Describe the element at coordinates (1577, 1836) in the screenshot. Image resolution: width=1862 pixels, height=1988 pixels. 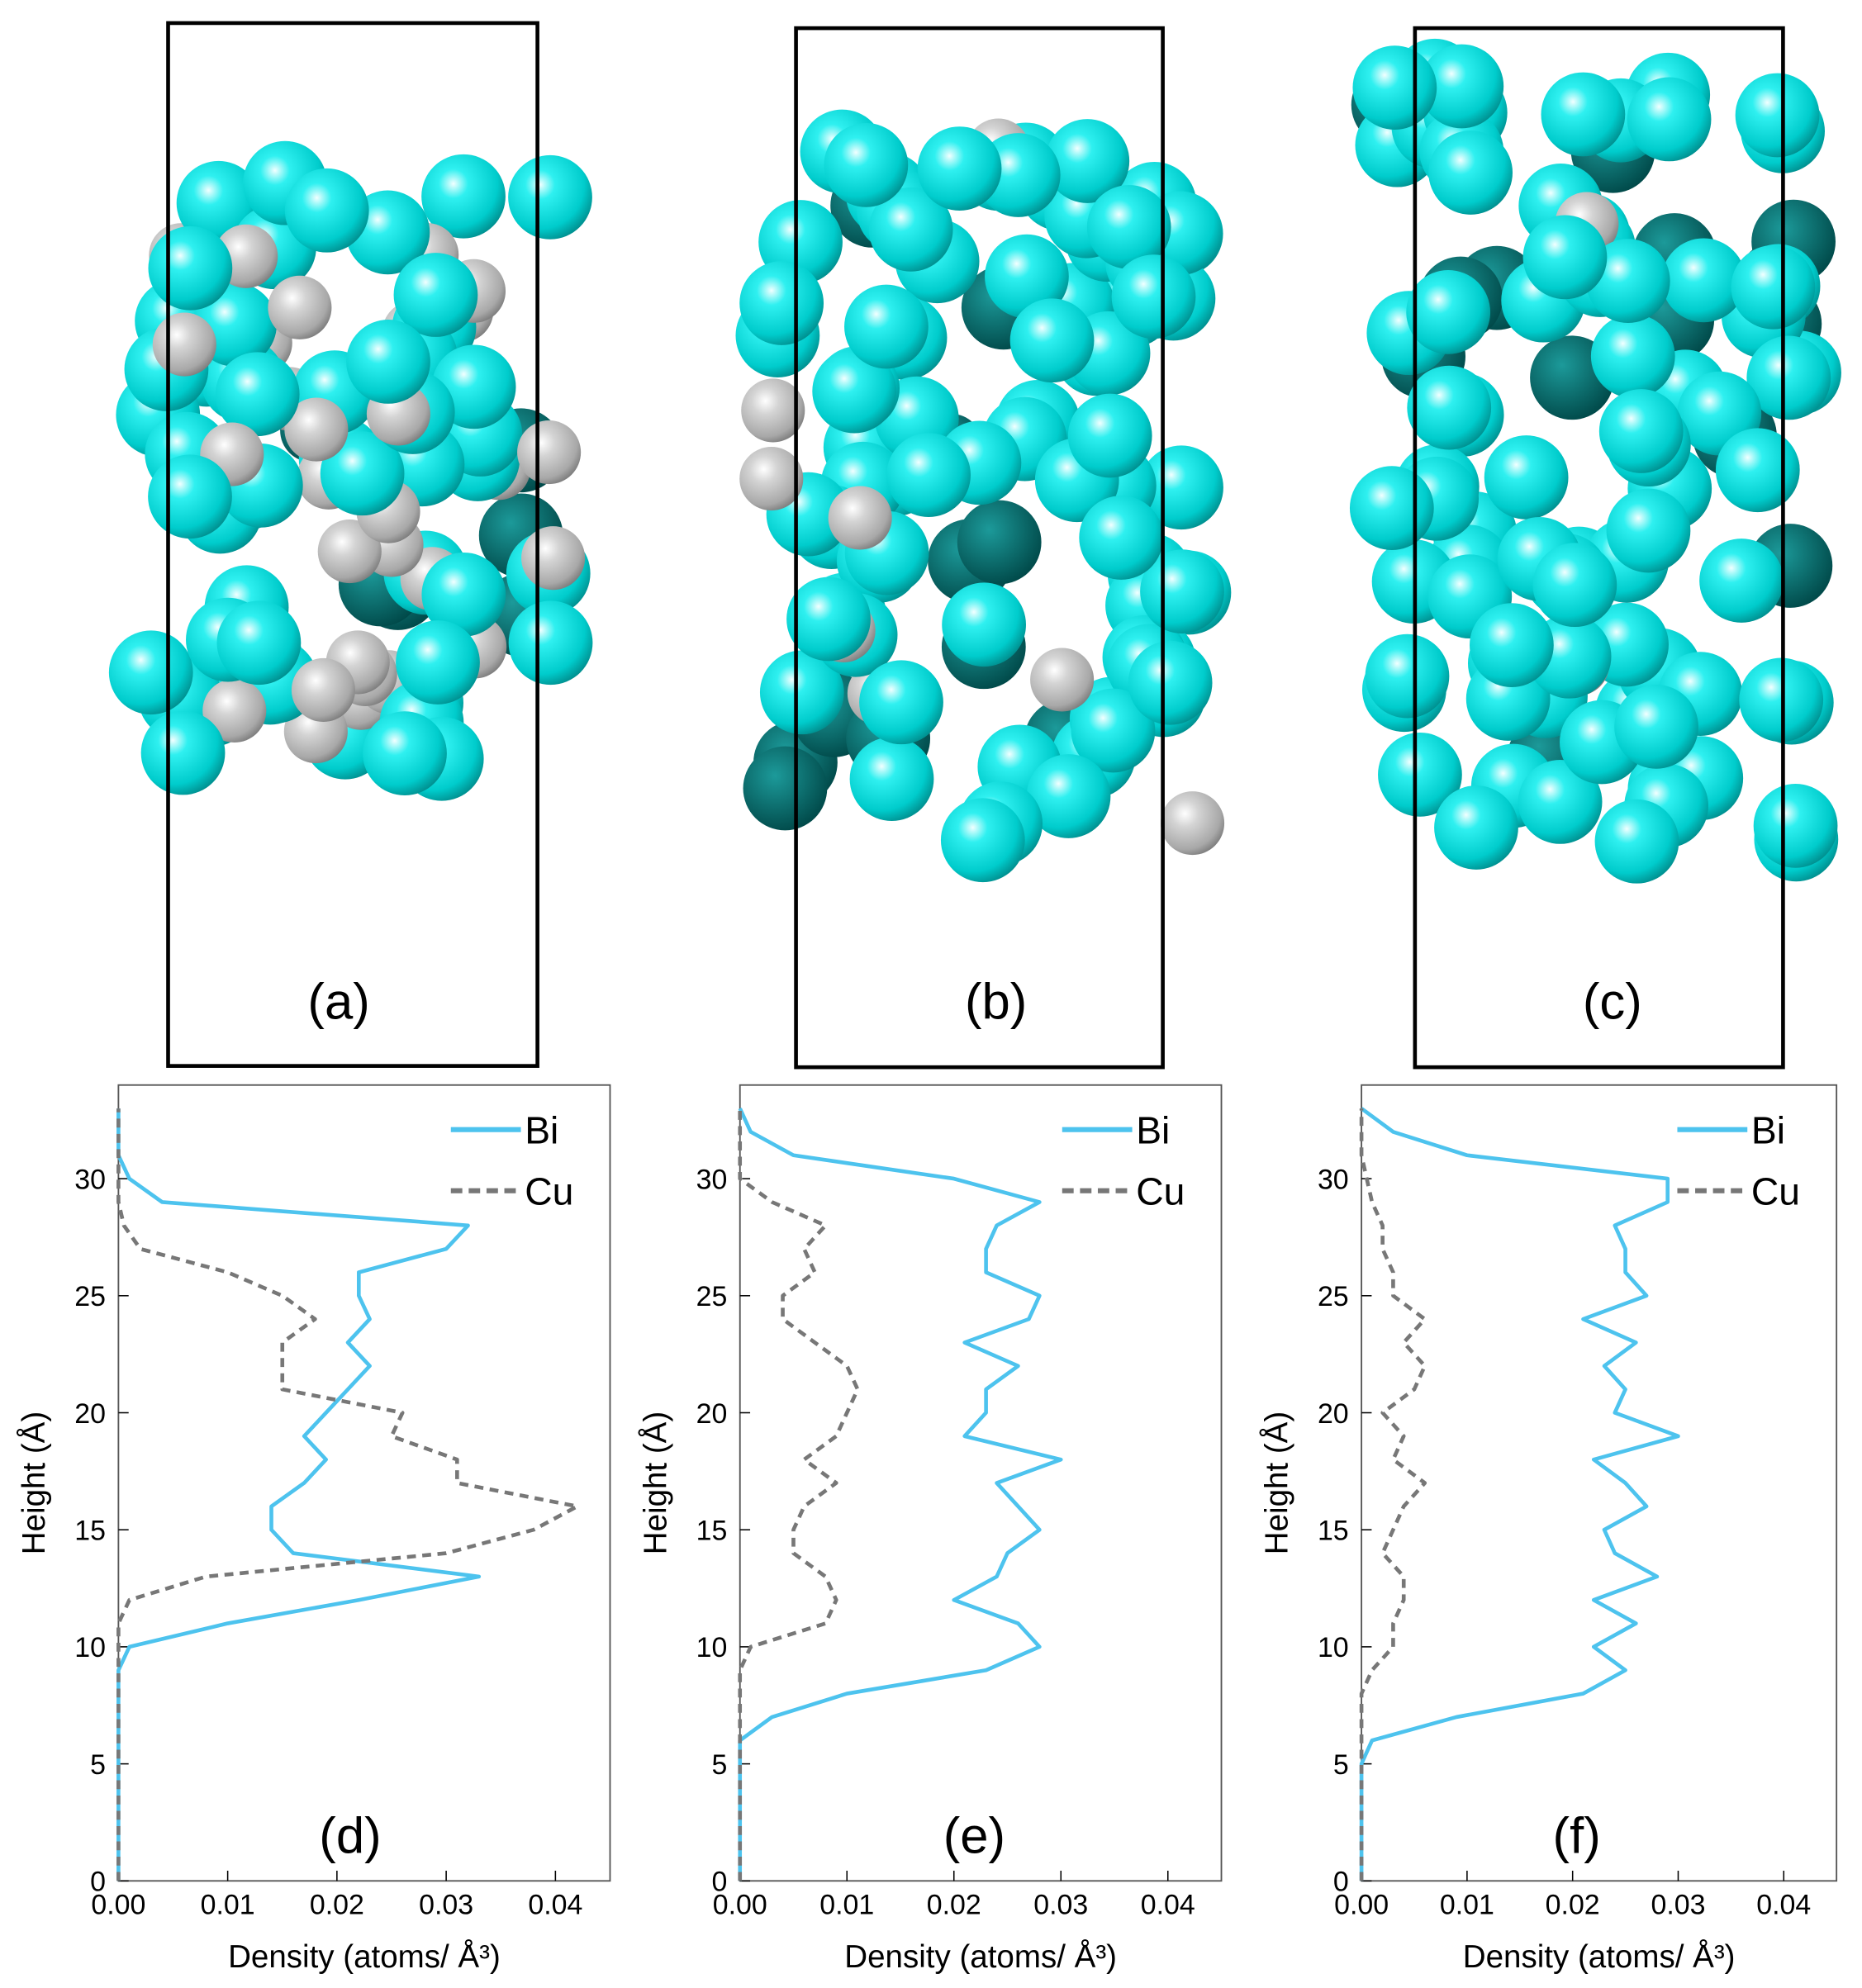
I see `panel-label: (f)` at that location.